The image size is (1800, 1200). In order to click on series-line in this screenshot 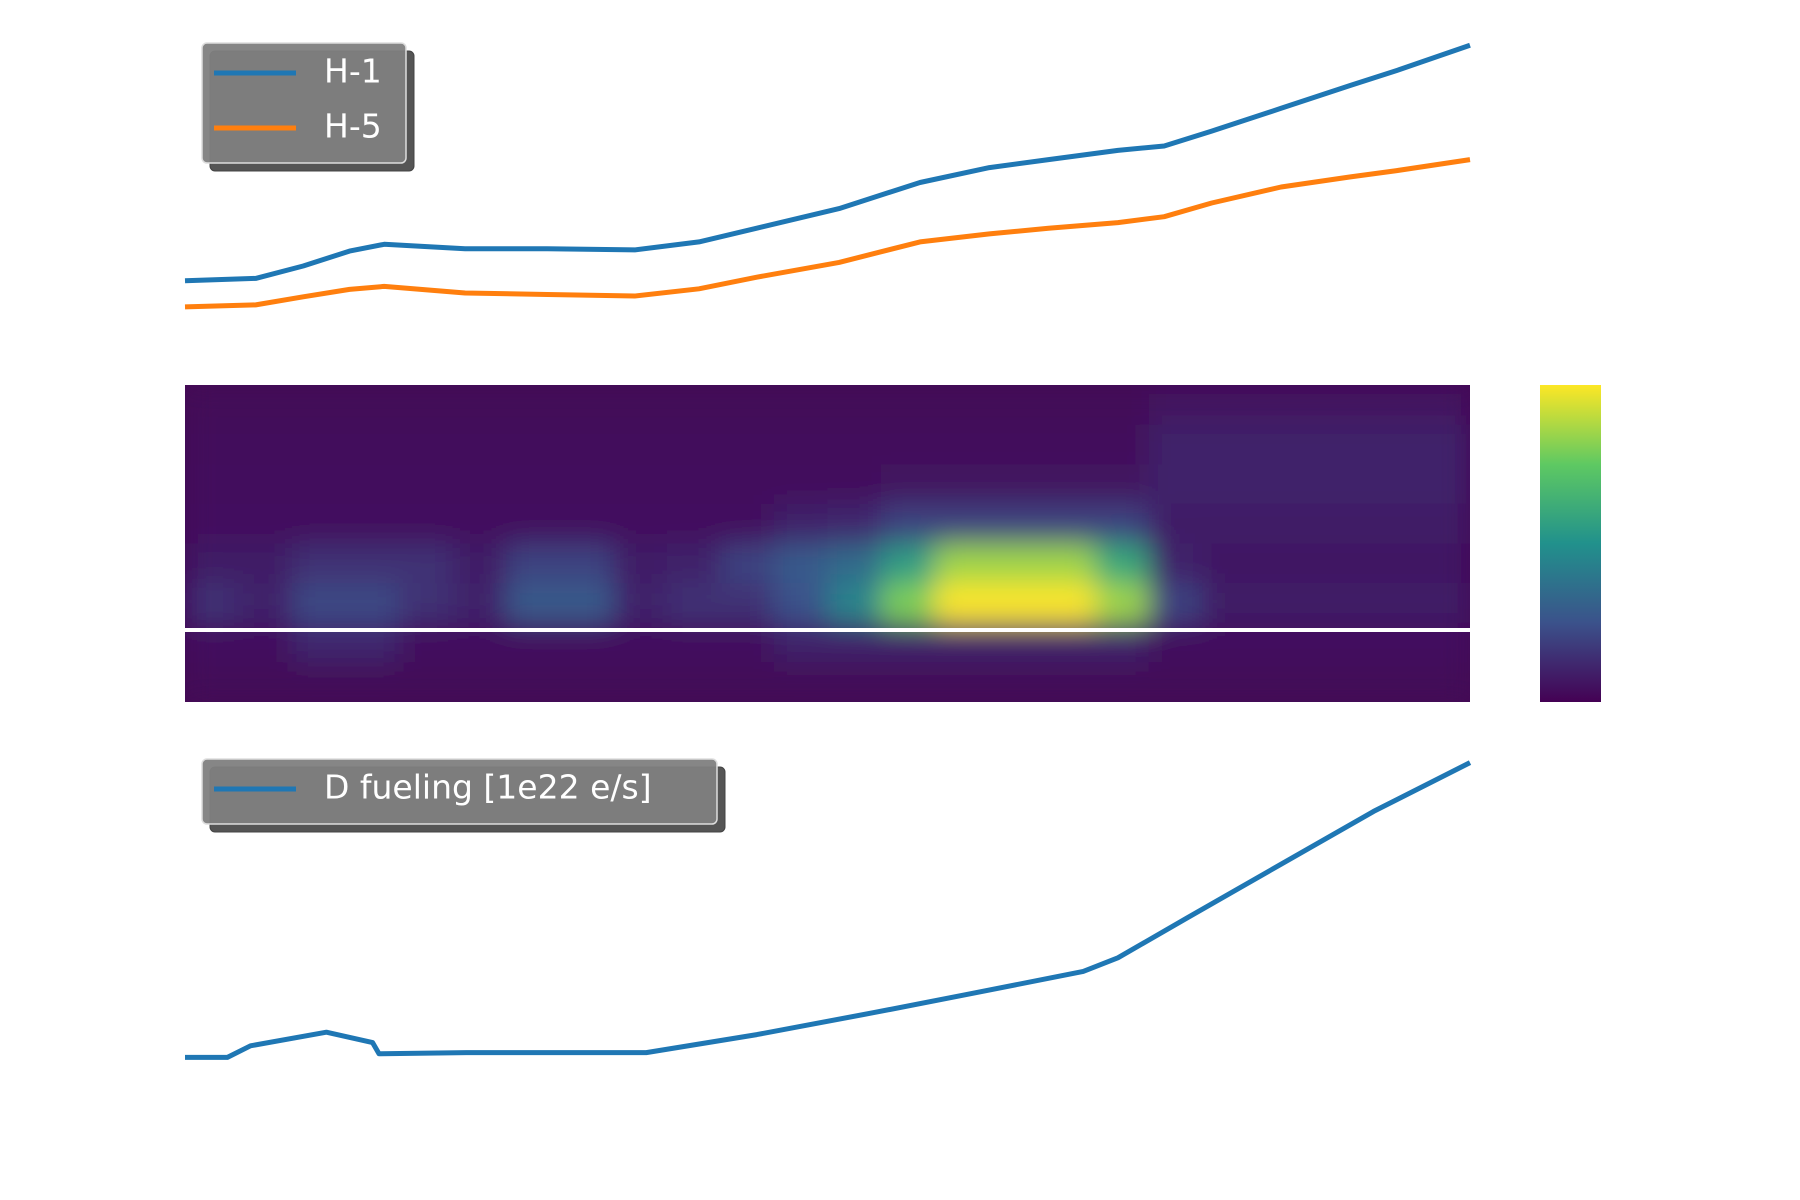, I will do `click(827, 163)`.